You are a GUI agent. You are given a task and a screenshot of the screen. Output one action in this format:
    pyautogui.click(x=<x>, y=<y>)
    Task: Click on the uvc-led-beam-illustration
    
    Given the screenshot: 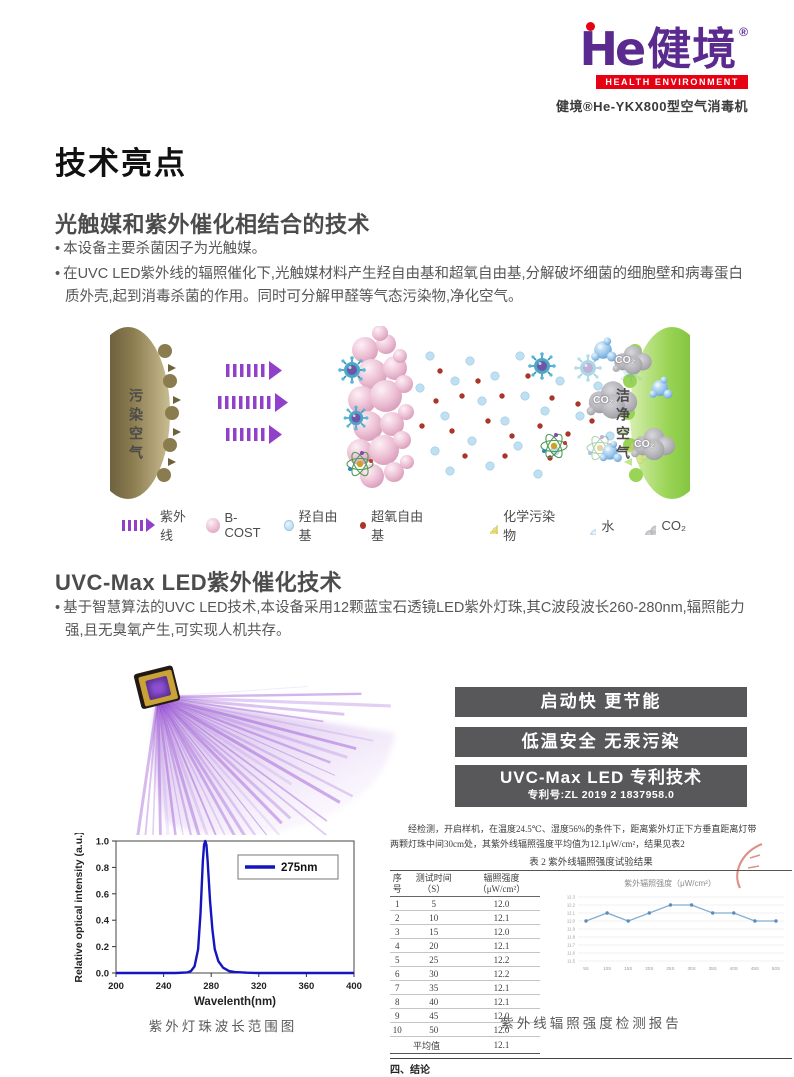 What is the action you would take?
    pyautogui.click(x=264, y=750)
    